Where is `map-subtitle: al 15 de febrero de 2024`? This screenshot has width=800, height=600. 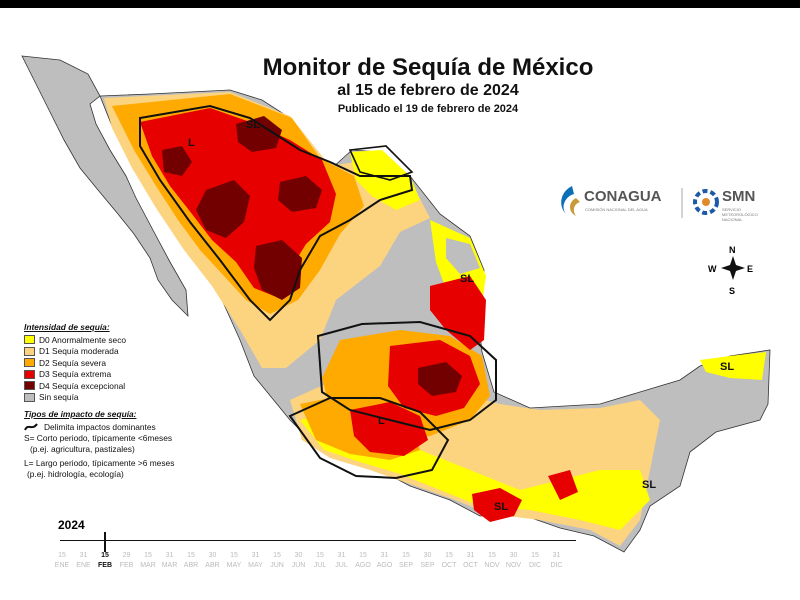 map-subtitle: al 15 de febrero de 2024 is located at coordinates (428, 90).